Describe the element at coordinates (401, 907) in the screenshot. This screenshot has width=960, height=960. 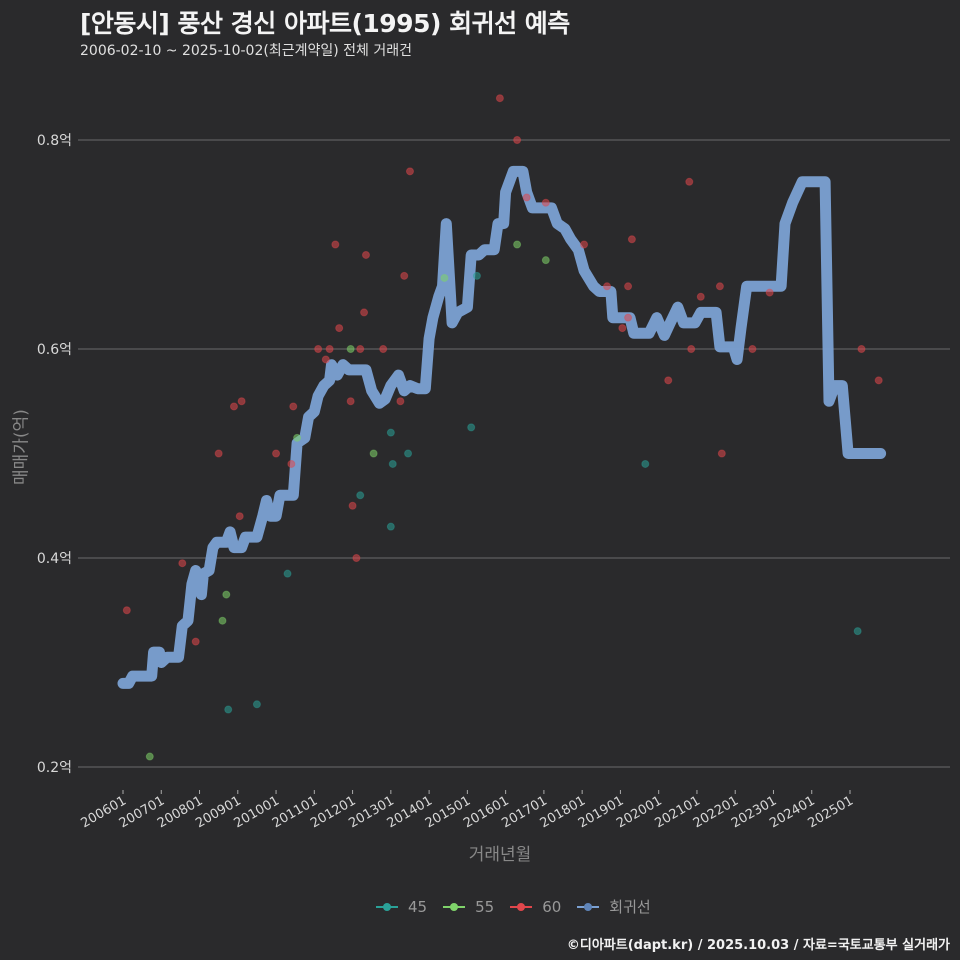
I see `legend-item-45: 45` at that location.